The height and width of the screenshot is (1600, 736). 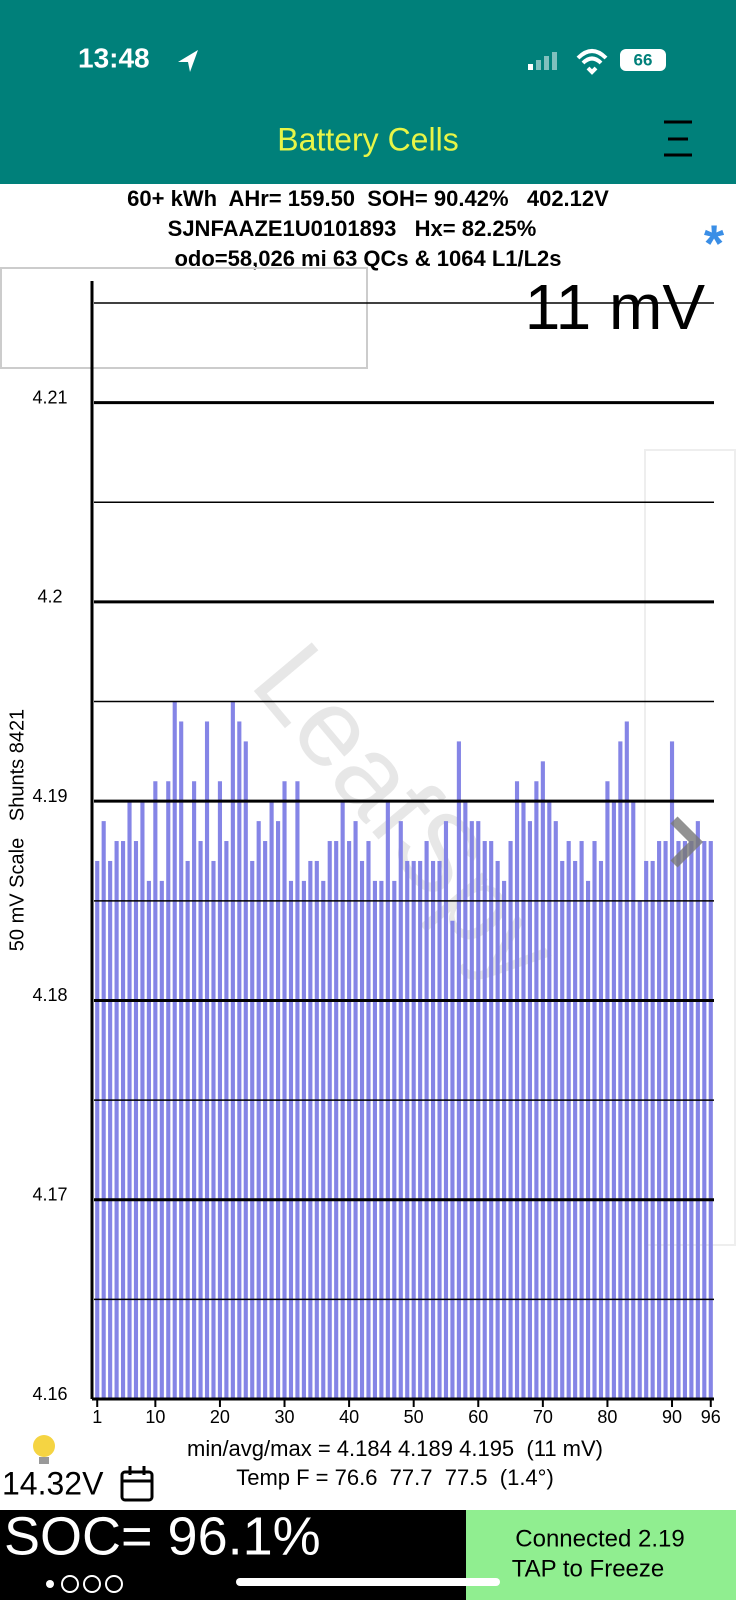 I want to click on status-time: 13:48, so click(x=114, y=57).